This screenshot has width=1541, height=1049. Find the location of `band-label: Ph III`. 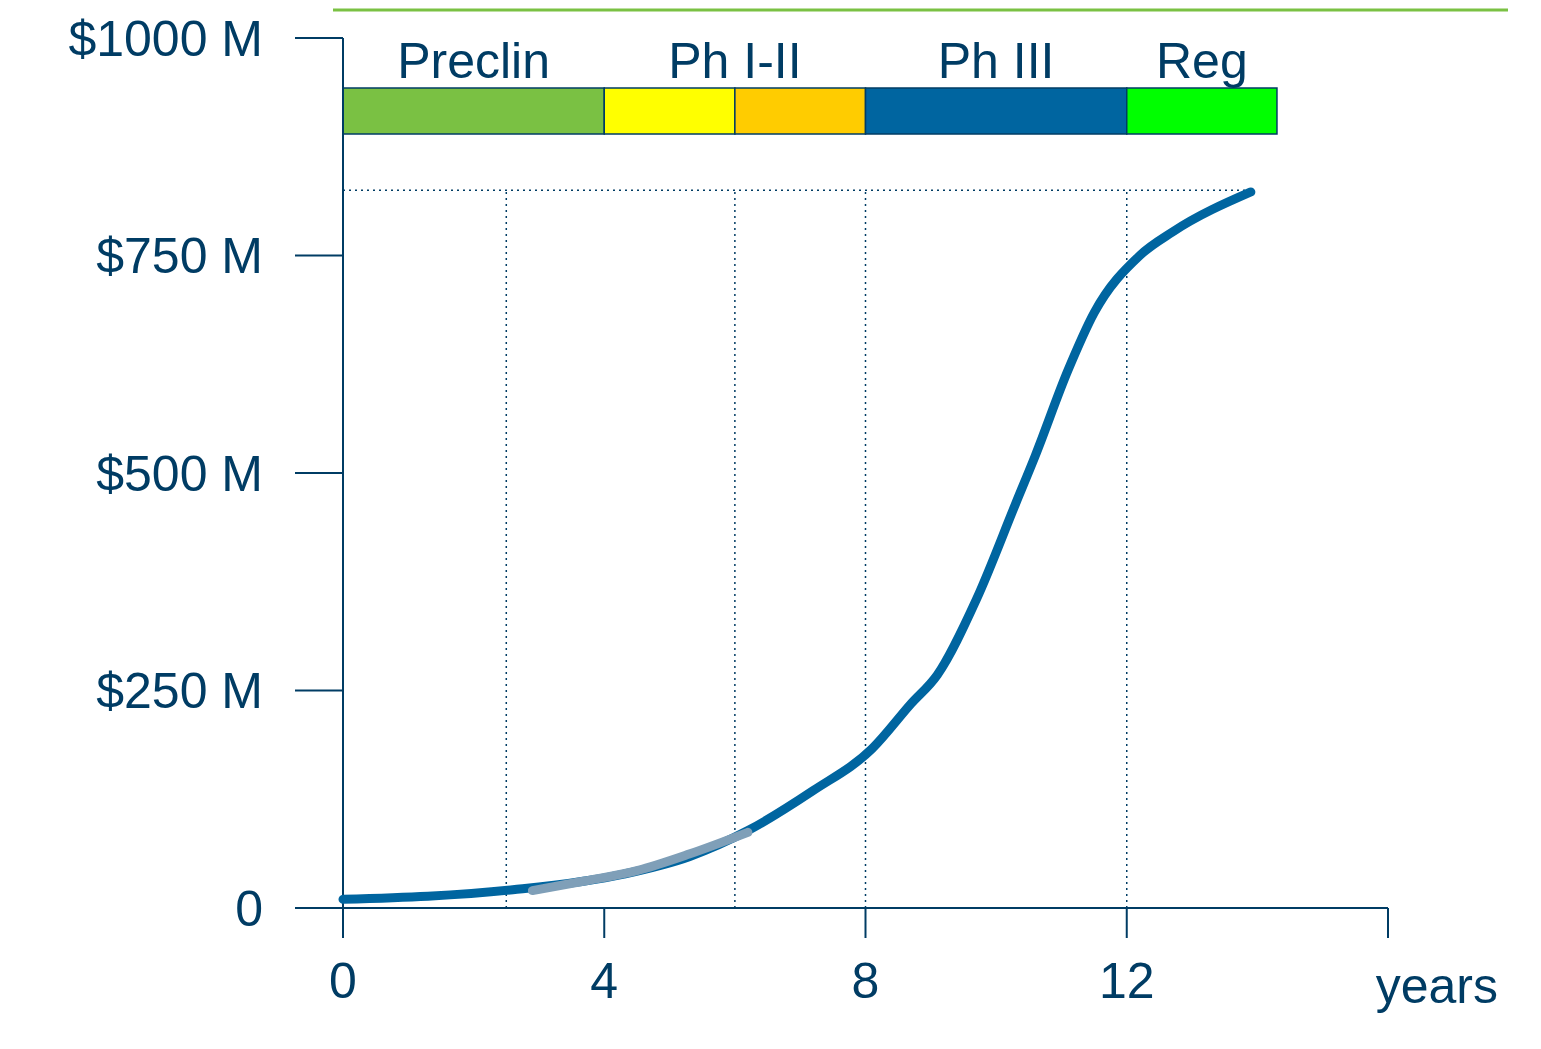

band-label: Ph III is located at coordinates (996, 61).